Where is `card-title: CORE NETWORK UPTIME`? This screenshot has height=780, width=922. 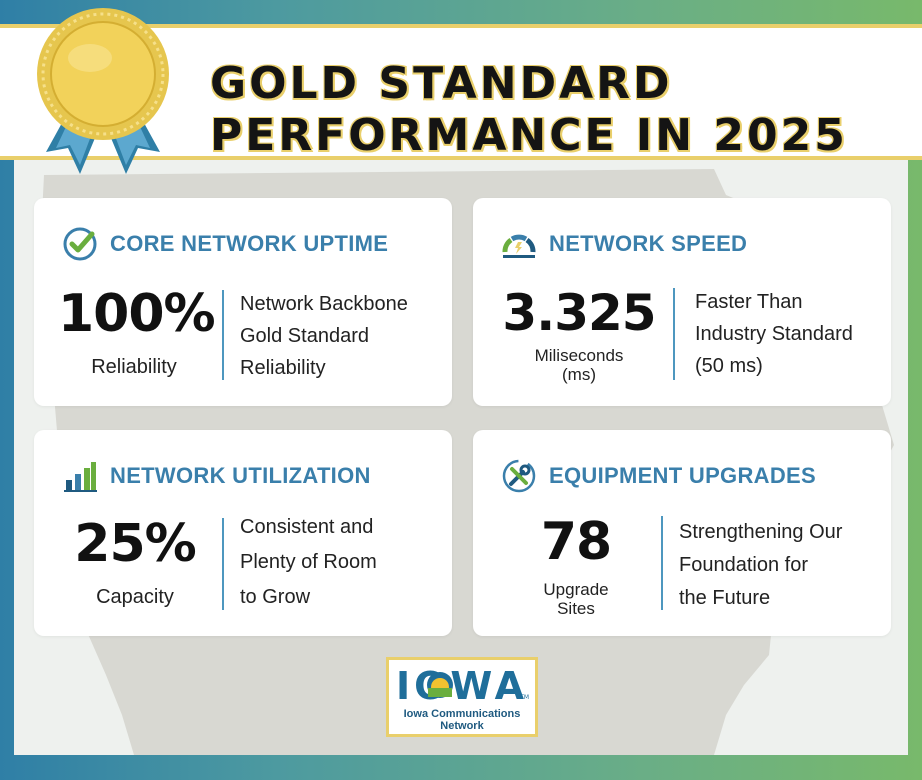
card-title: CORE NETWORK UPTIME is located at coordinates (249, 243).